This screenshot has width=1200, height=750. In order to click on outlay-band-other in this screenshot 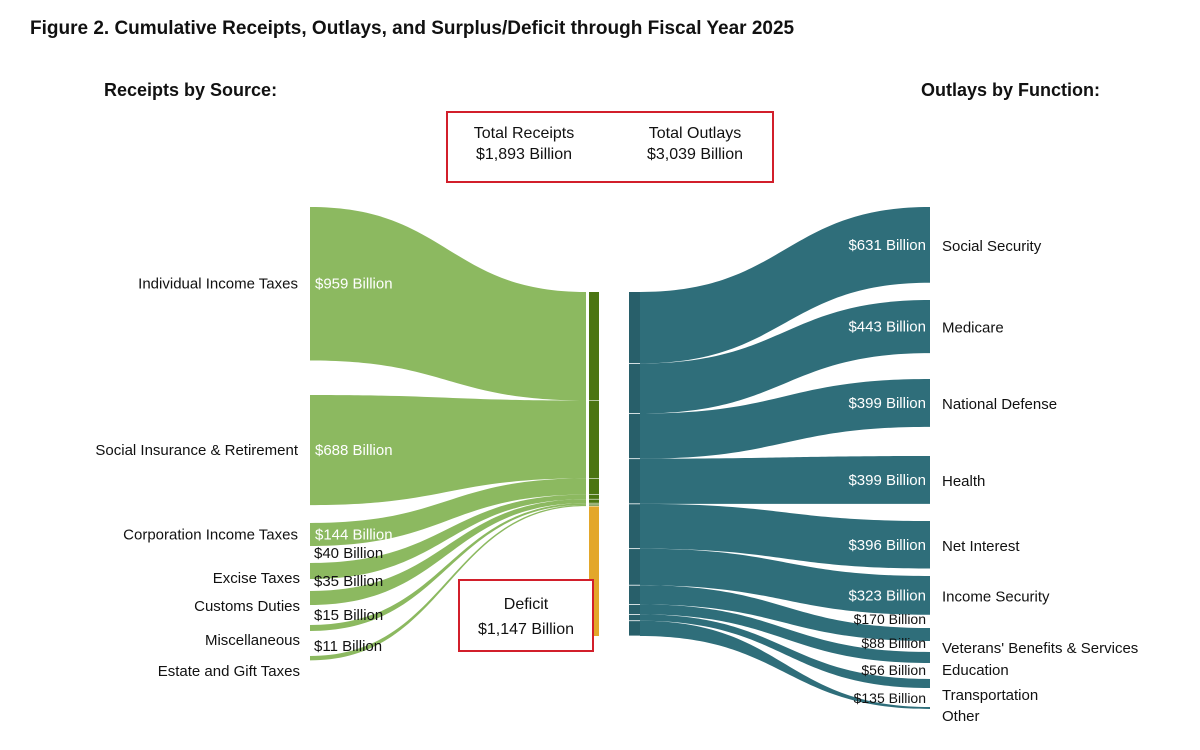, I will do `click(785, 664)`.